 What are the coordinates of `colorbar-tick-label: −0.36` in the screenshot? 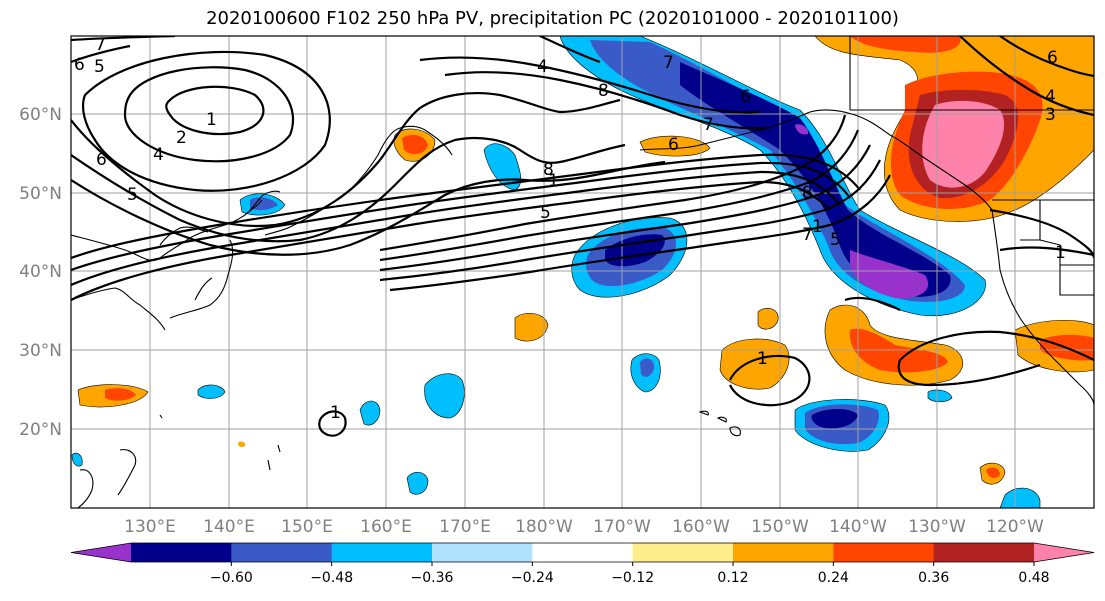 It's located at (432, 578).